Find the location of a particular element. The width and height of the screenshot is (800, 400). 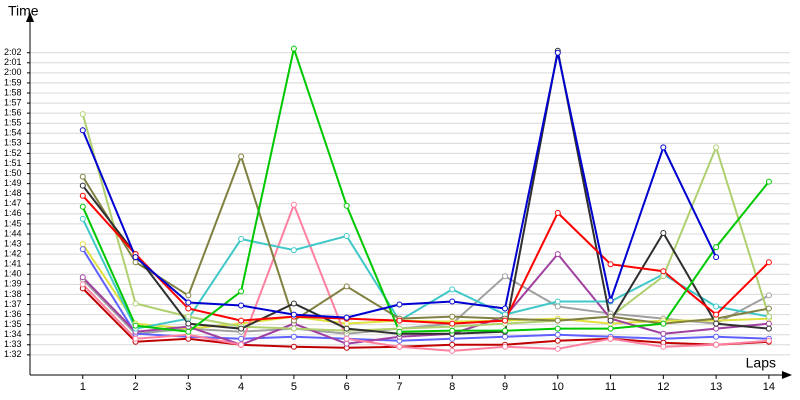

y-tick-label: 1:52 is located at coordinates (13, 153).